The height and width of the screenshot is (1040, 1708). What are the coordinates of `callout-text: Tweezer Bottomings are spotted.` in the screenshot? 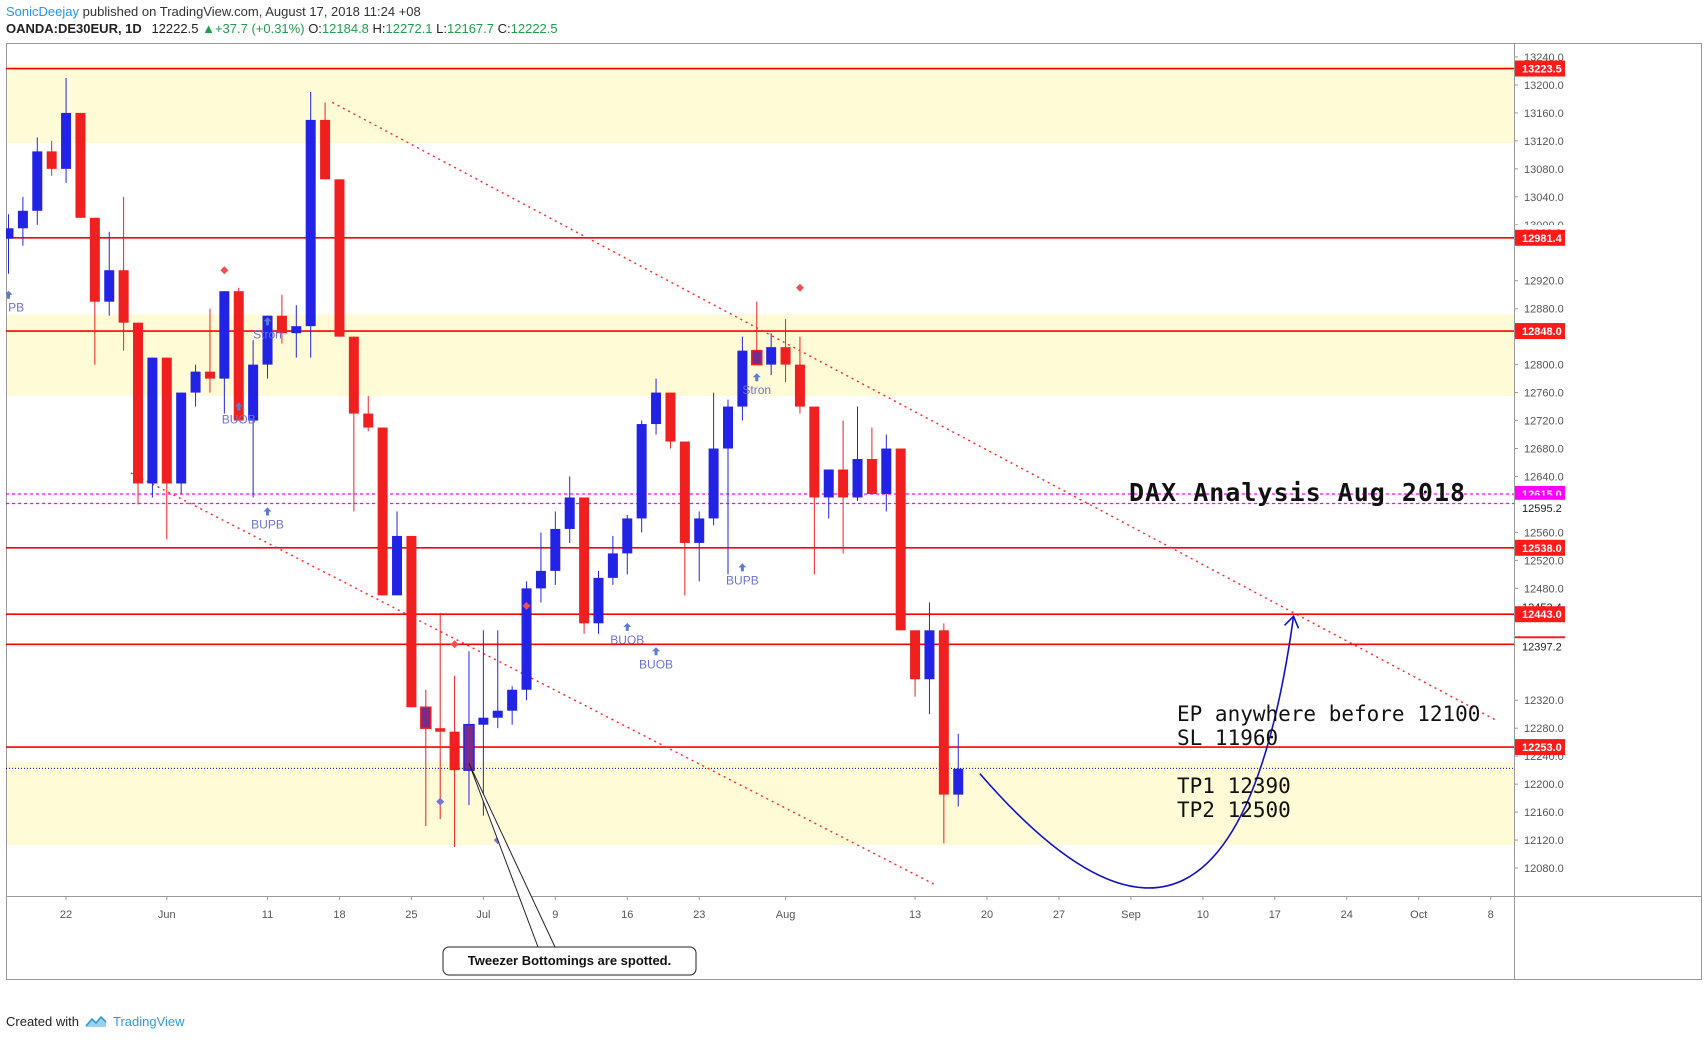 It's located at (569, 960).